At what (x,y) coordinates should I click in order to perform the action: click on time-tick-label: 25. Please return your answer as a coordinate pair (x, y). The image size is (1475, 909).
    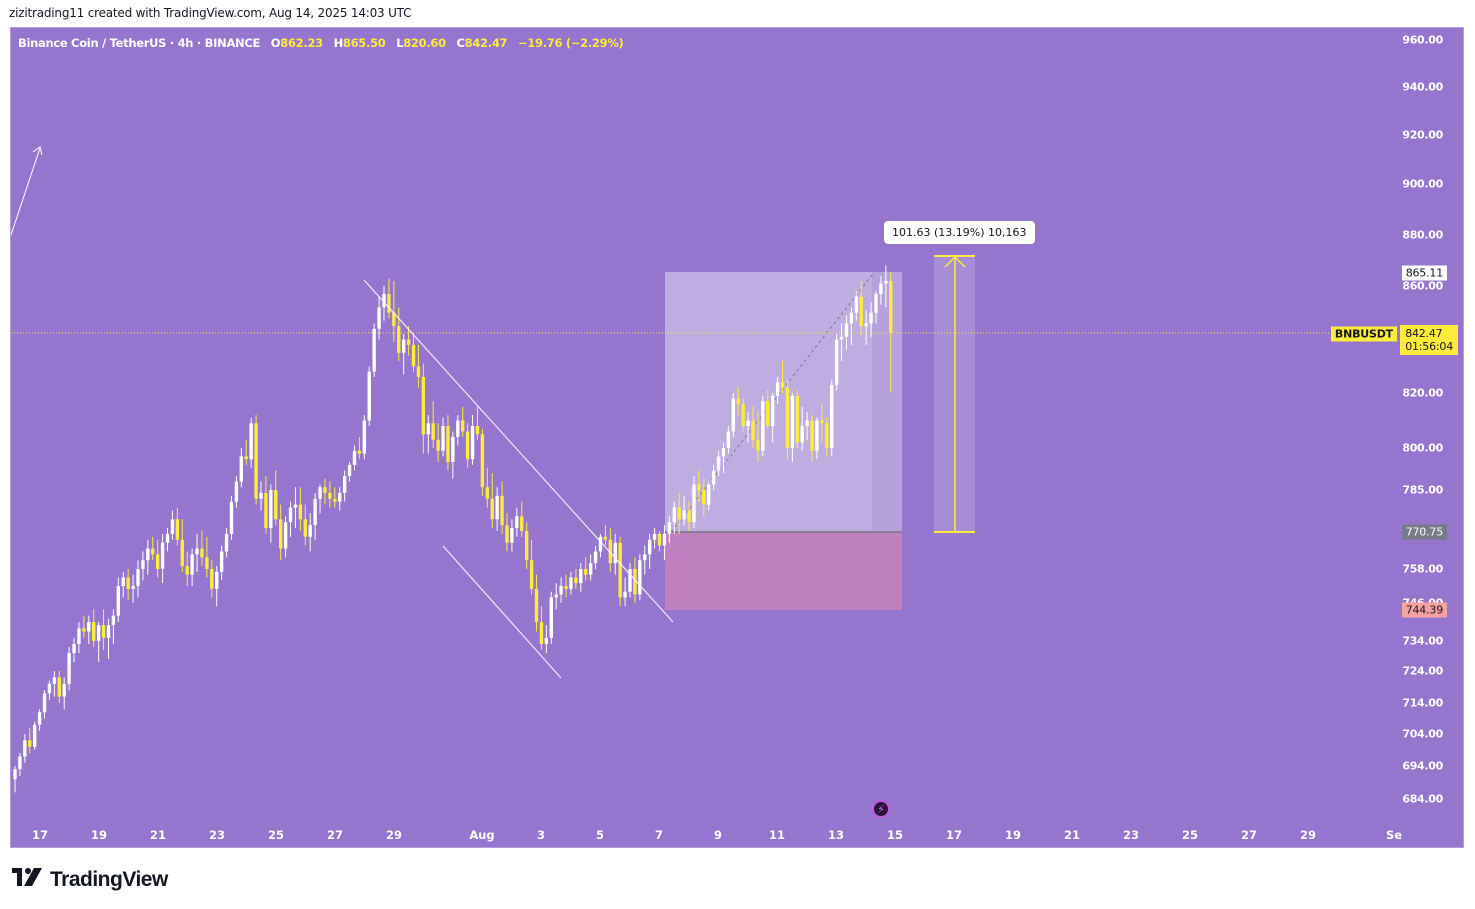
    Looking at the image, I should click on (276, 835).